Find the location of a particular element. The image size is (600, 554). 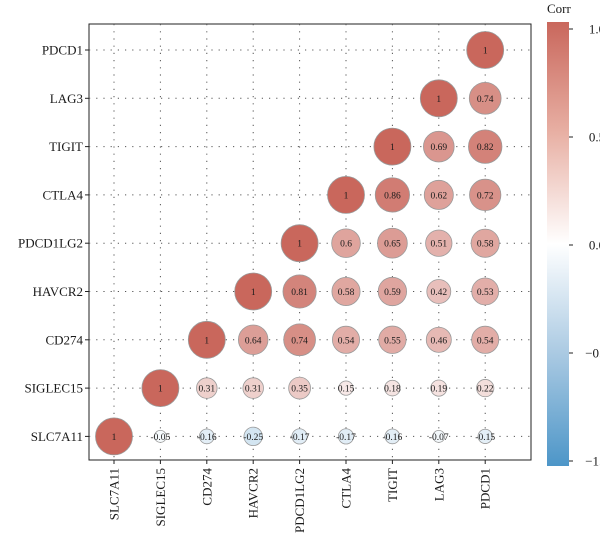

corr-value-label: 0.46 is located at coordinates (438, 341).